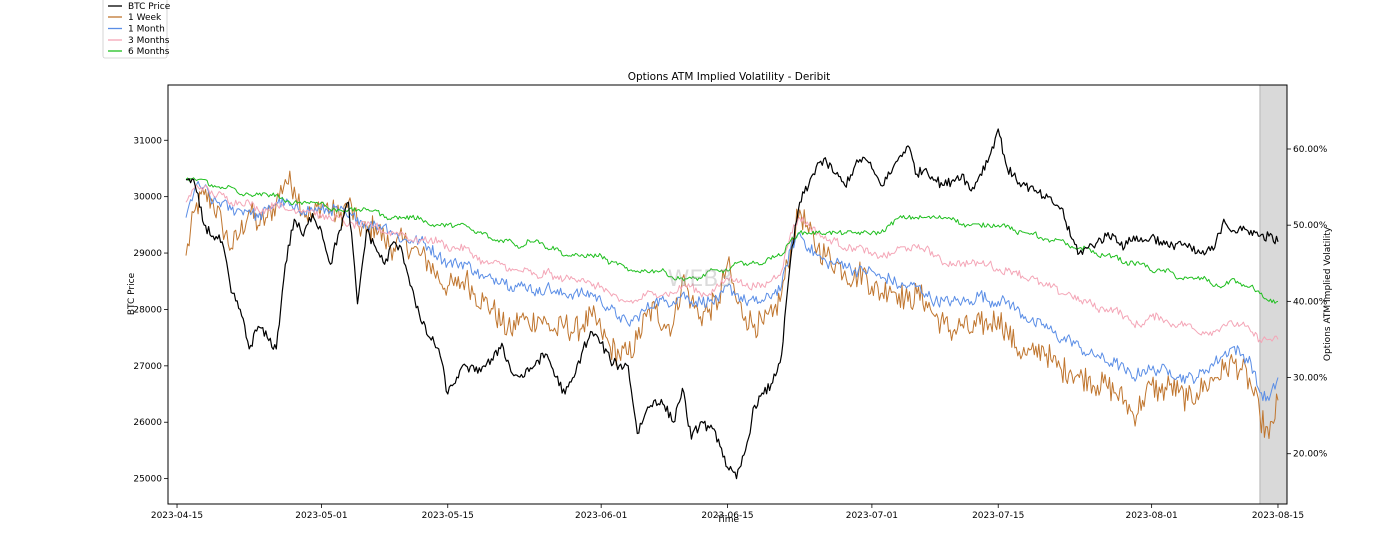 This screenshot has width=1400, height=560. I want to click on legend-label-1-month: 1 Month, so click(146, 30).